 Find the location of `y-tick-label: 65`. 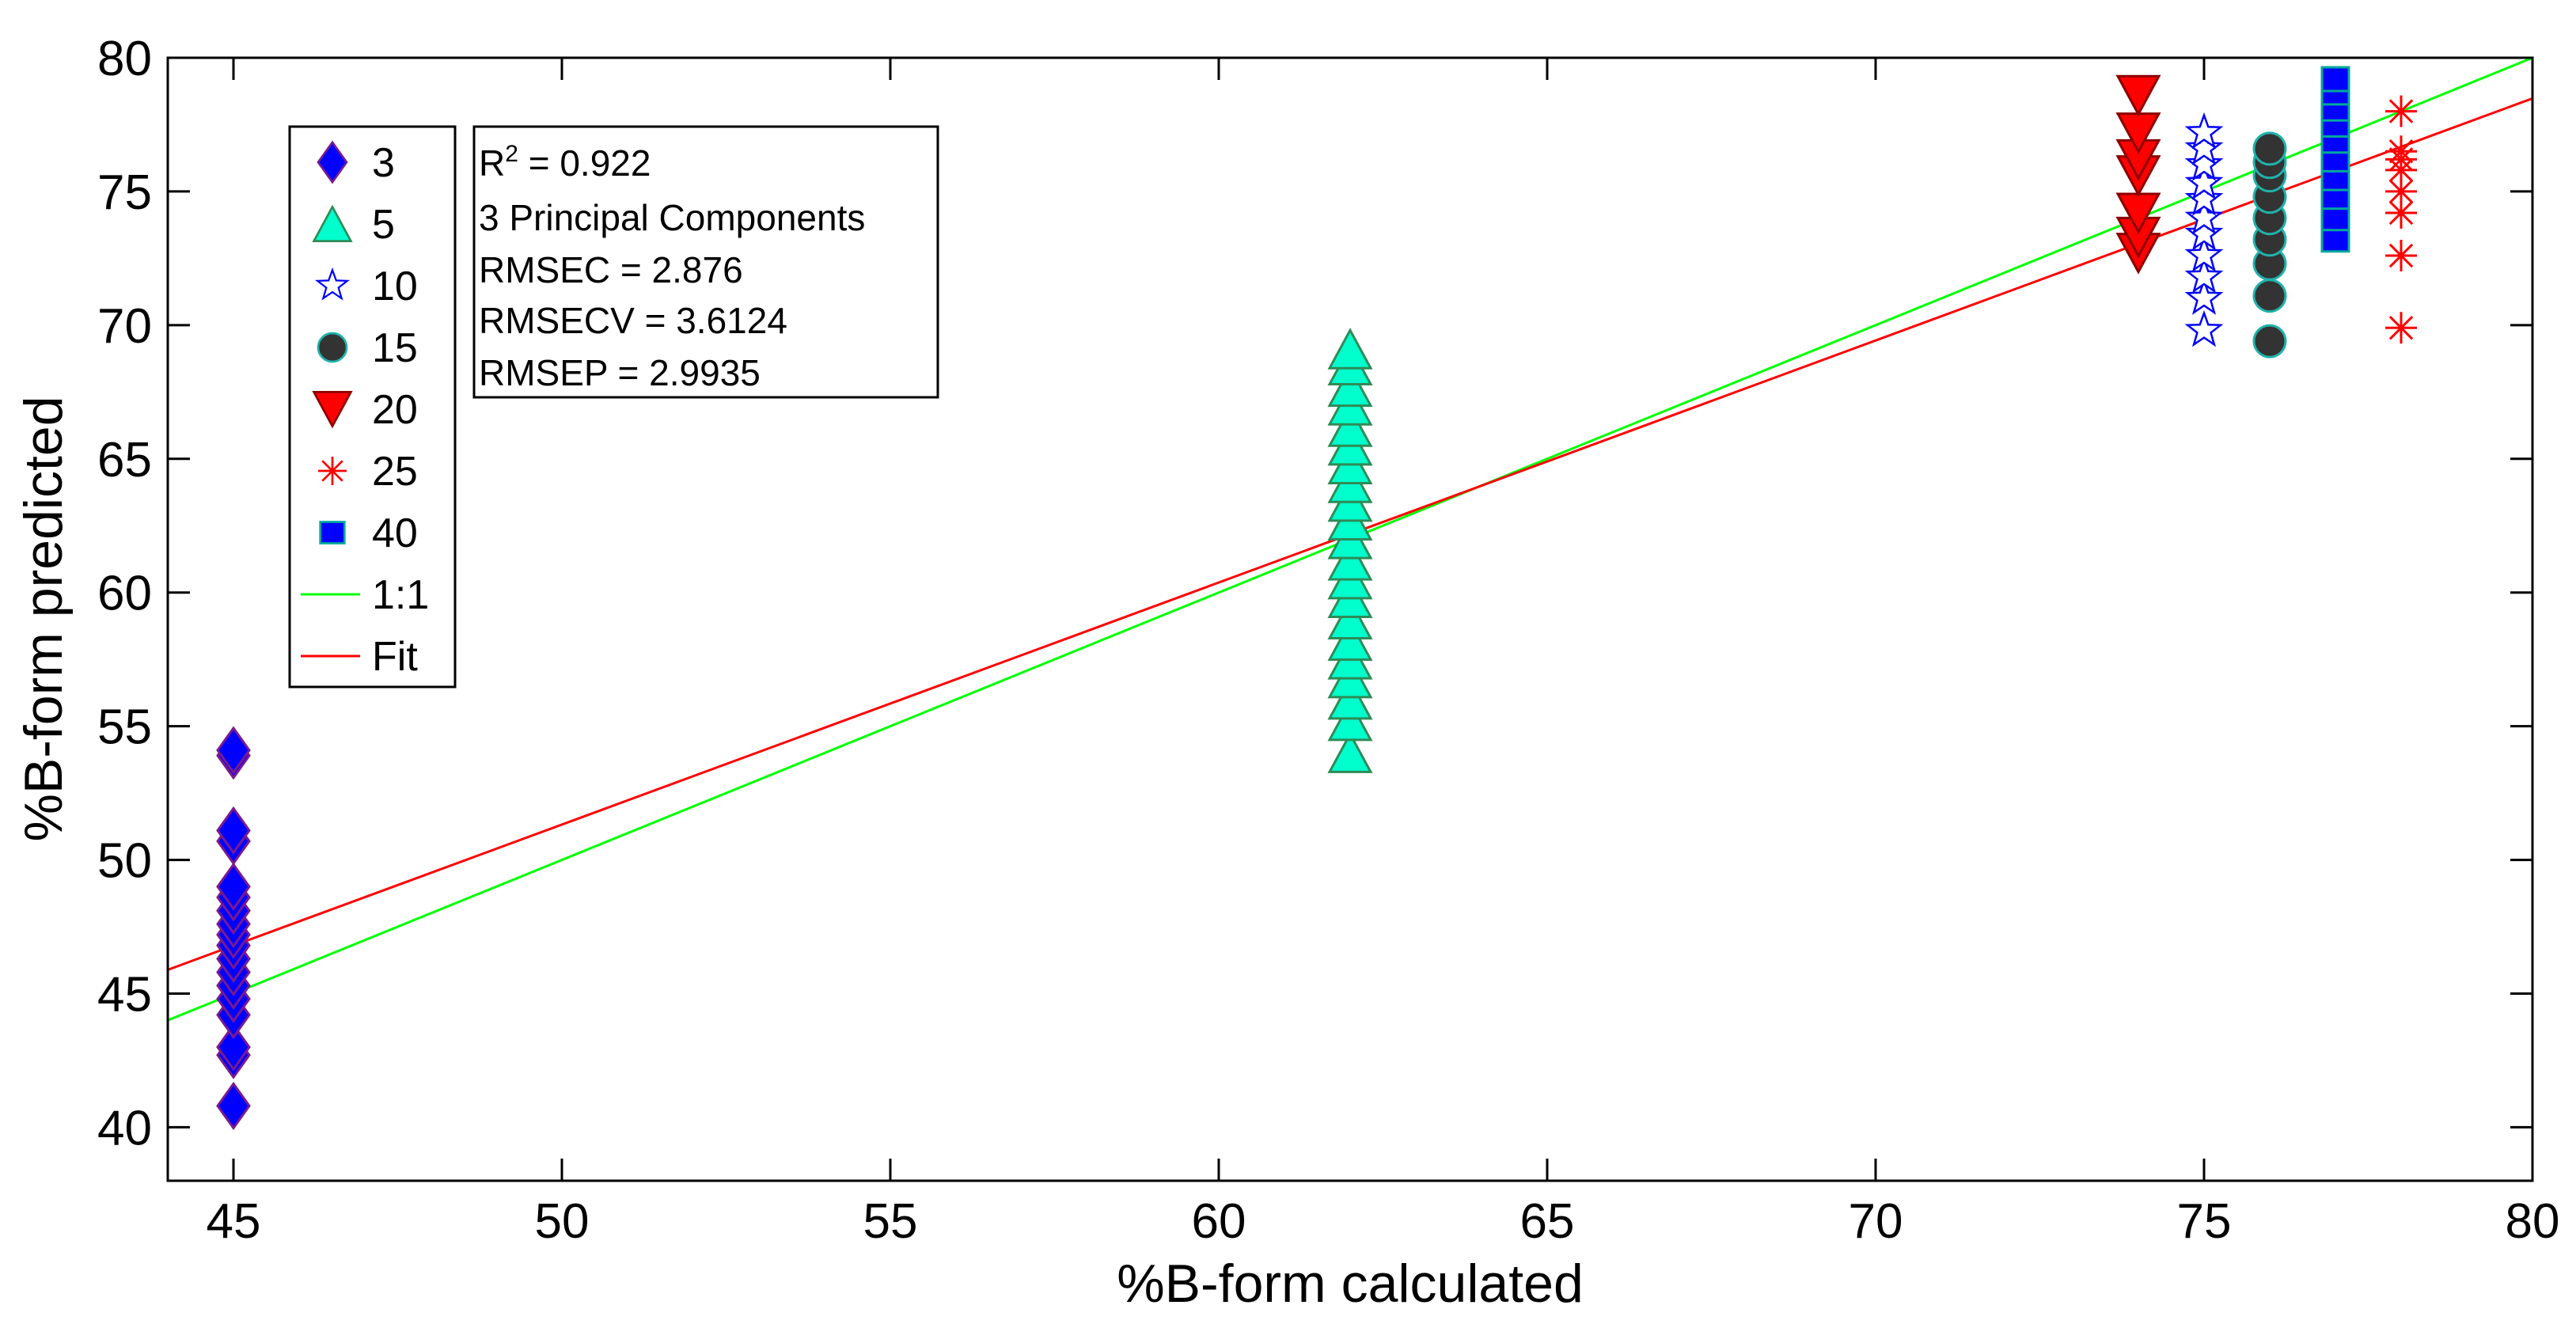

y-tick-label: 65 is located at coordinates (124, 460).